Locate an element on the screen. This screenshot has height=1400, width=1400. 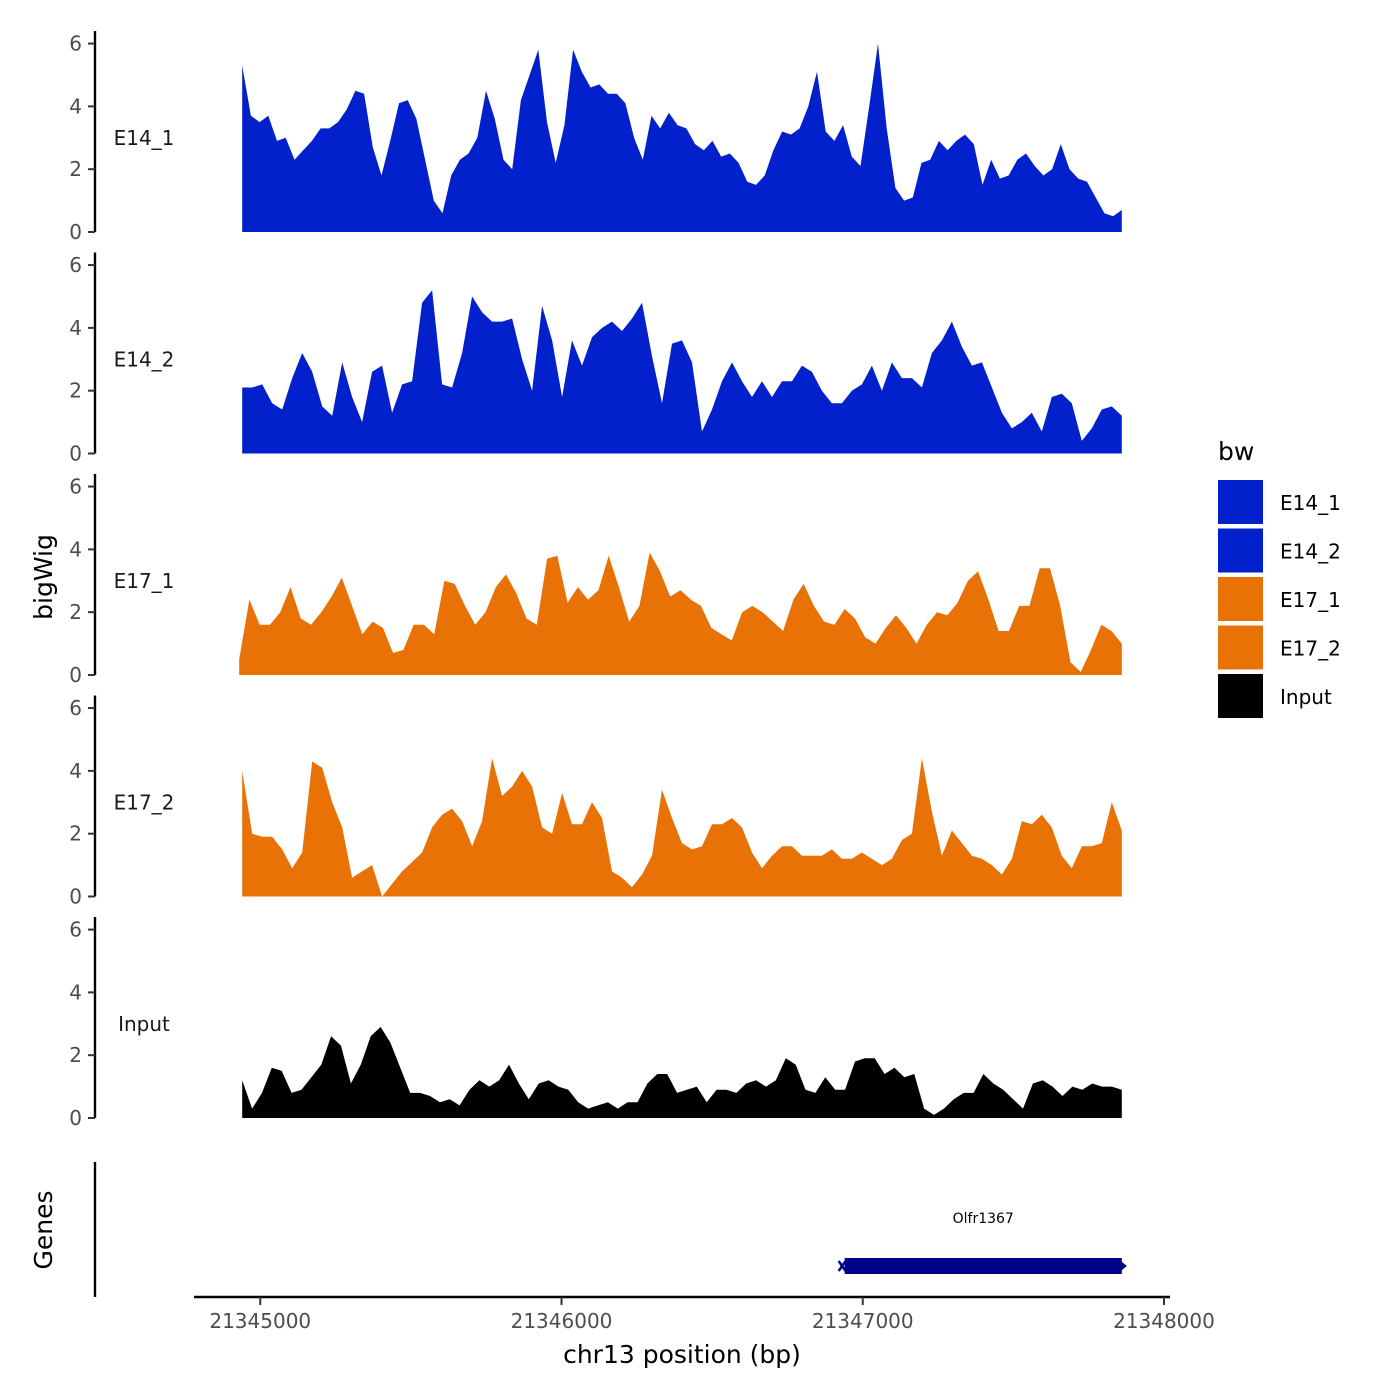
track-Input: 0 2 4 6 Input is located at coordinates (595, 1023).